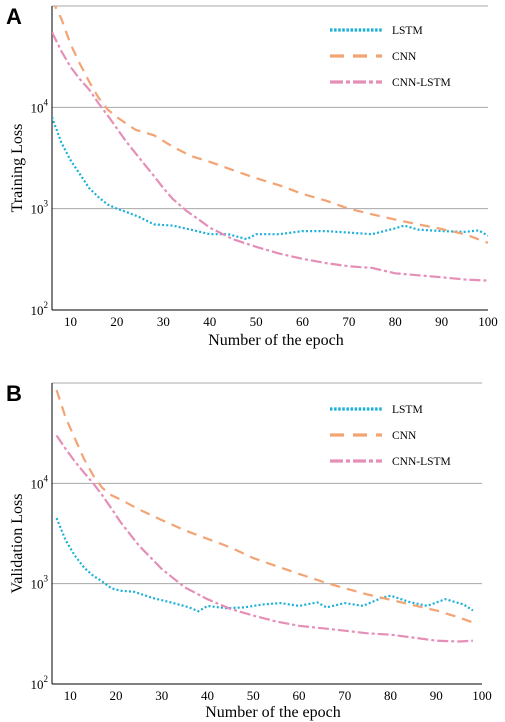 This screenshot has height=722, width=505. Describe the element at coordinates (14, 393) in the screenshot. I see `panel-letter: B` at that location.